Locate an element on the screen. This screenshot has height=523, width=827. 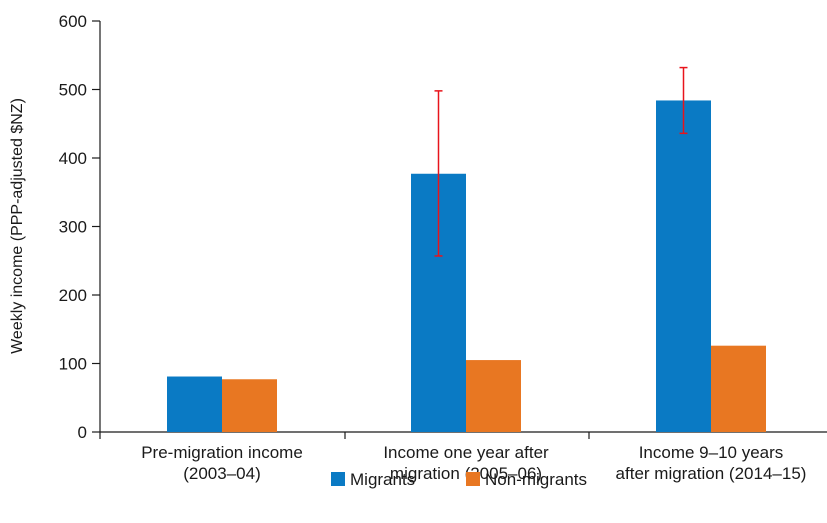
error-bars is located at coordinates (561, 161).